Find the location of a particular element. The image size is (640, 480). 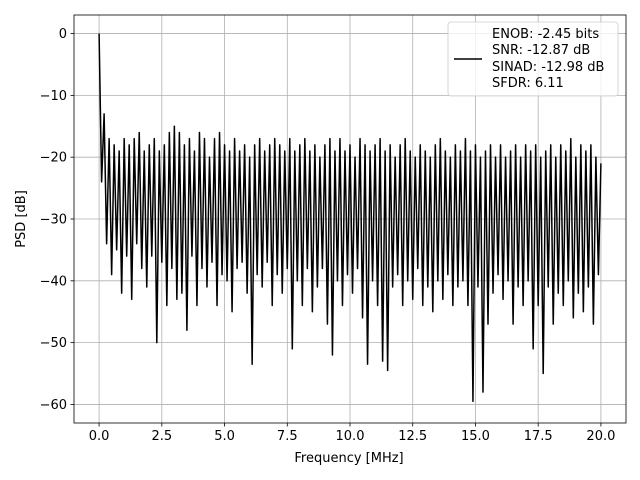

x-axis-label: Frequency [MHz] is located at coordinates (348, 458).